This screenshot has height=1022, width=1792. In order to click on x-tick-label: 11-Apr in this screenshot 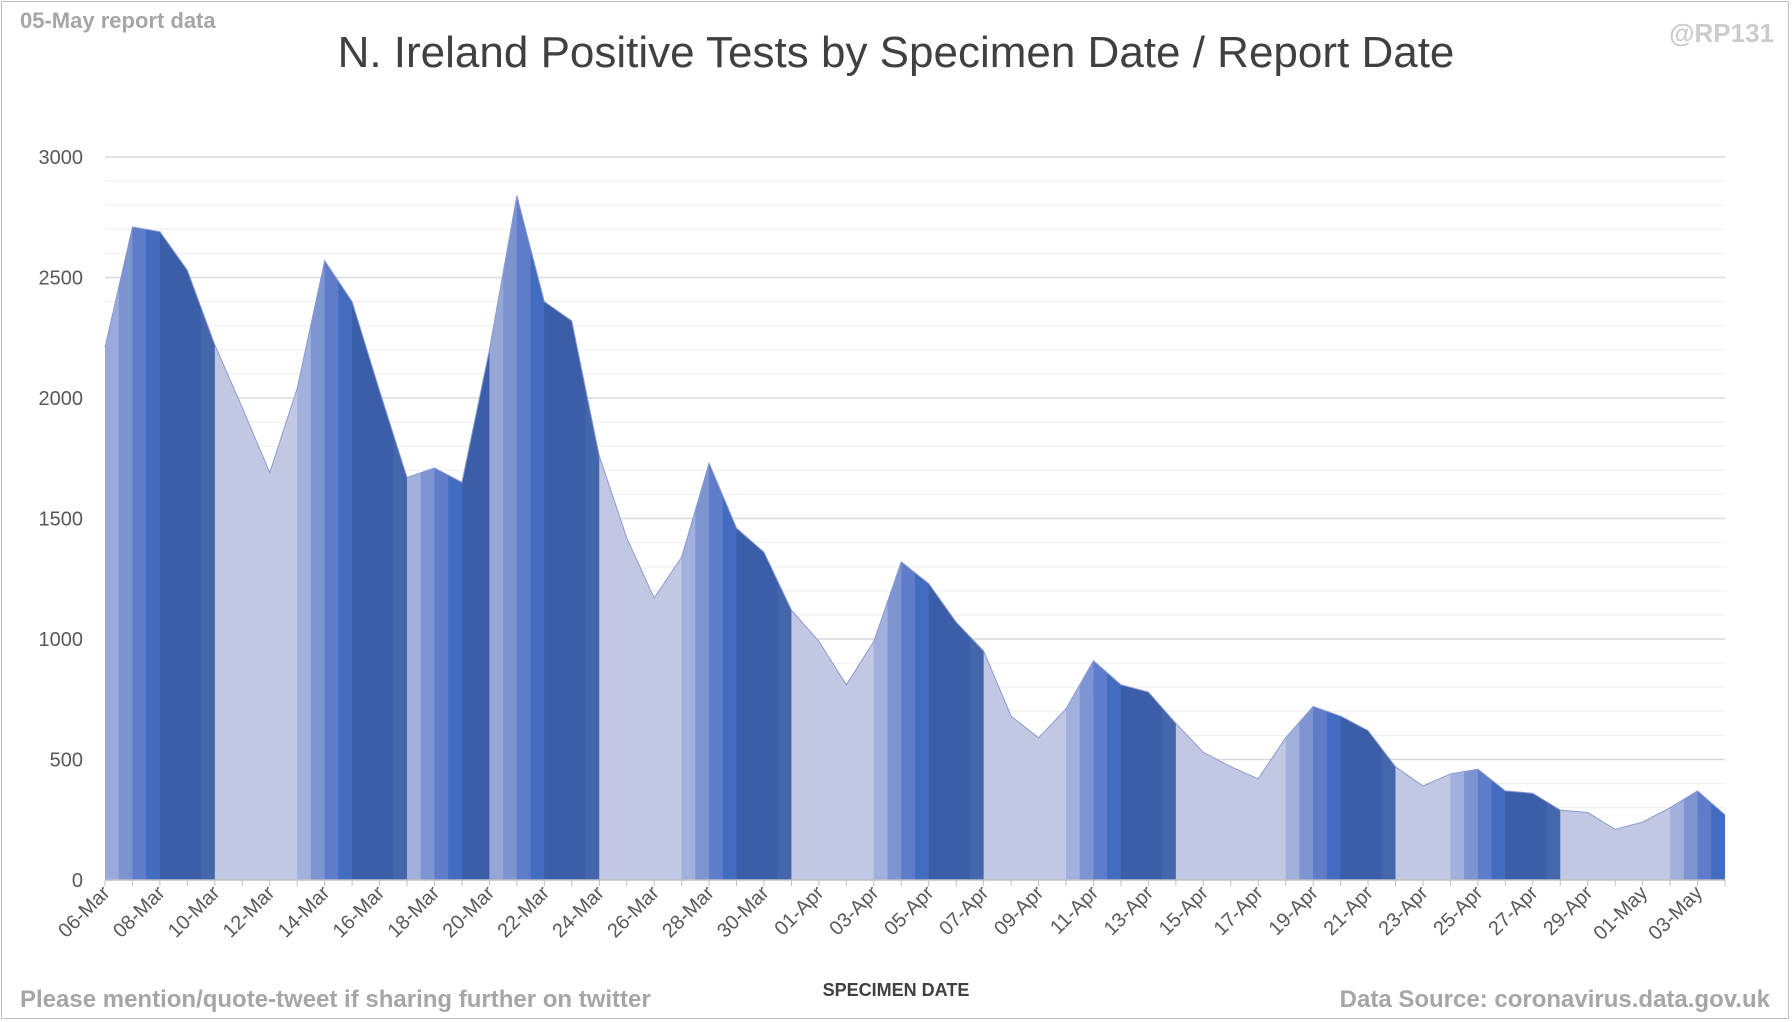, I will do `click(1074, 910)`.